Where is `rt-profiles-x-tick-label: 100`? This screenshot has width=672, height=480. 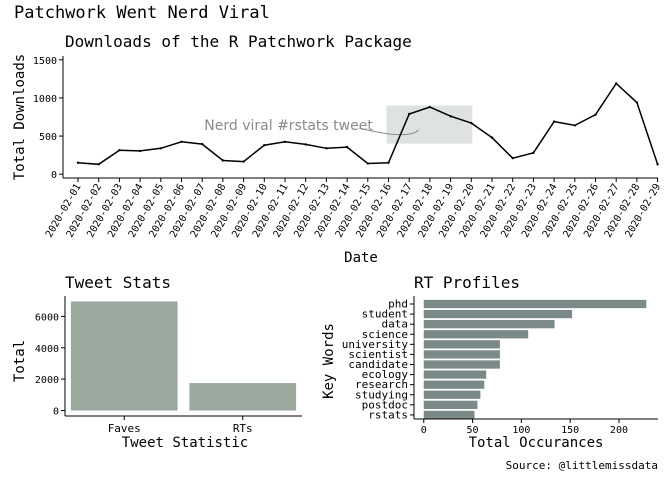 rt-profiles-x-tick-label: 100 is located at coordinates (521, 430).